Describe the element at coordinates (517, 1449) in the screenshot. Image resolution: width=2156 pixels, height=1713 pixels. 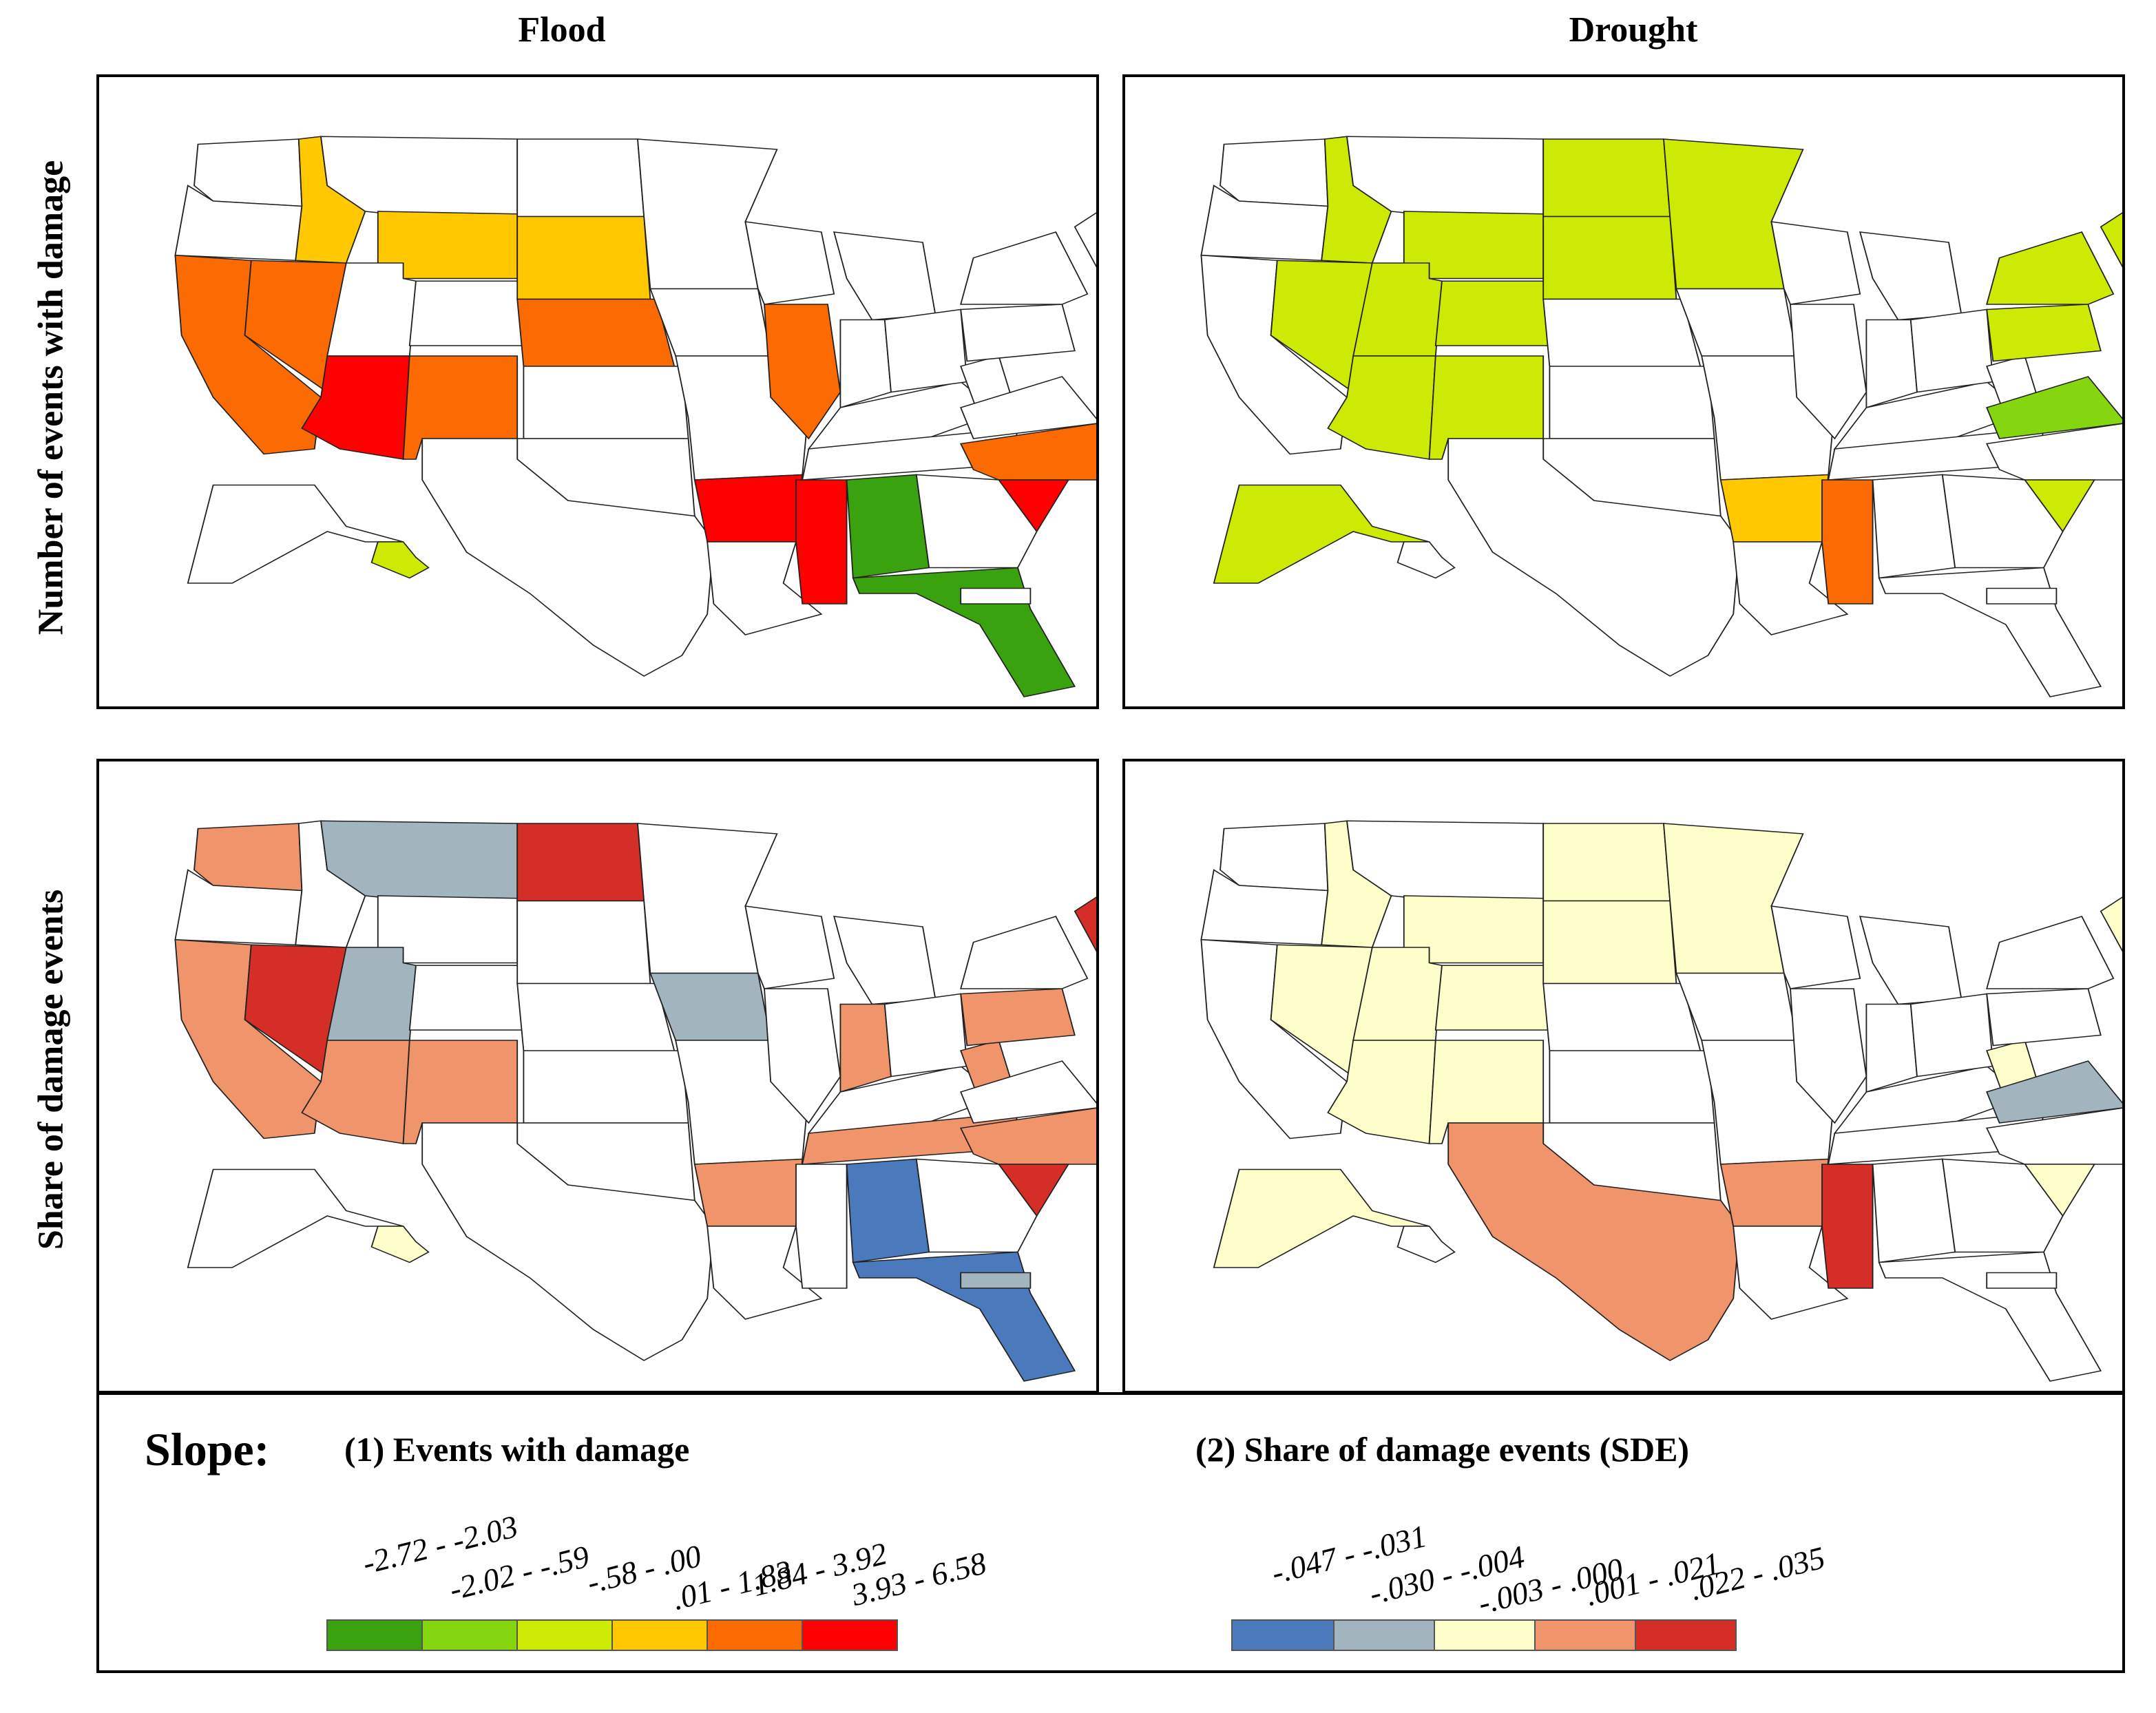
I see `legend-events-heading: (1) Events with damage` at that location.